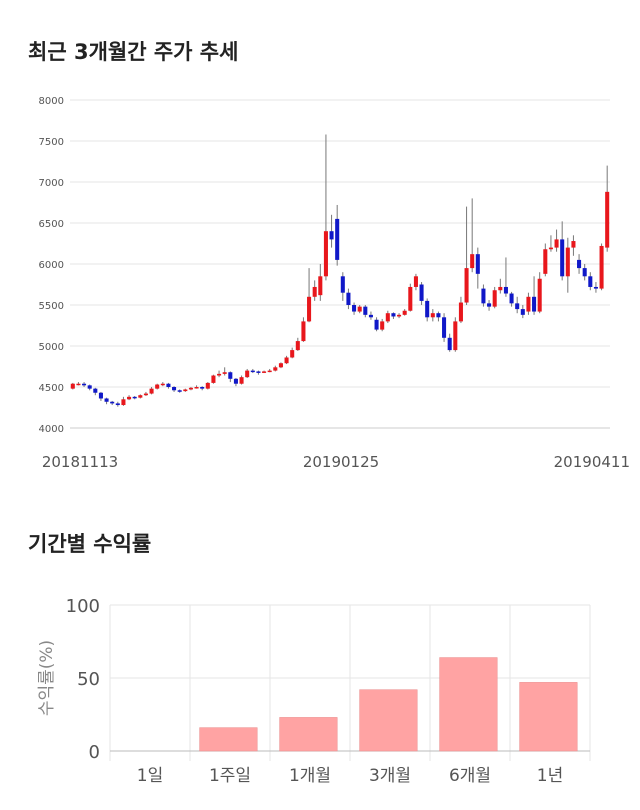 The image size is (640, 810). Describe the element at coordinates (51, 183) in the screenshot. I see `y-tick-label: 7000` at that location.